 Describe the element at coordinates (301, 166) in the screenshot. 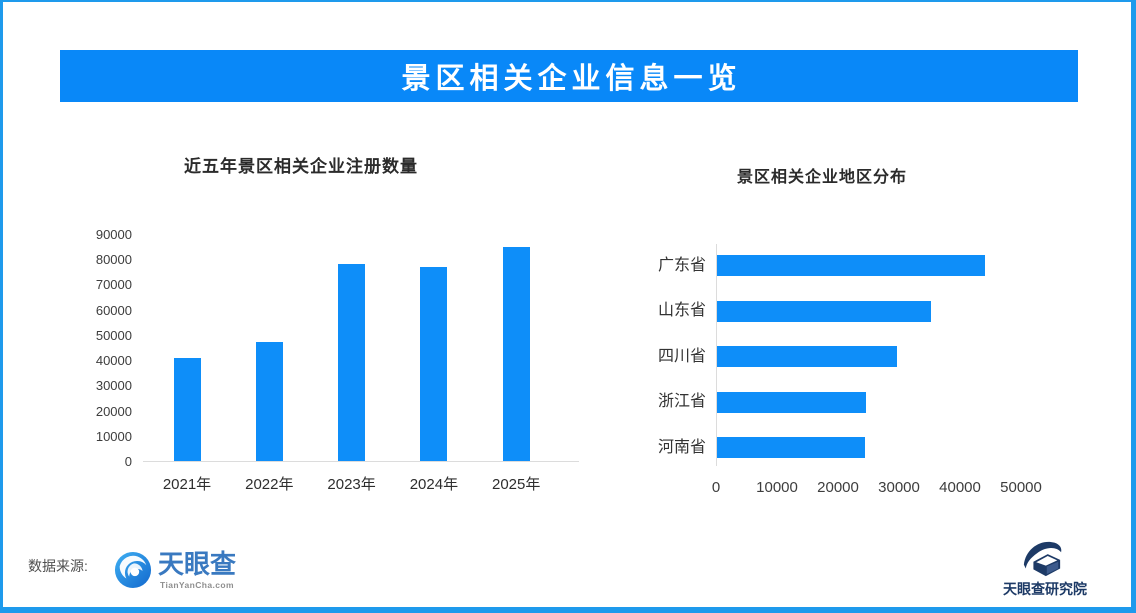

I see `left-chart-title: 近五年景区相关企业注册数量` at that location.